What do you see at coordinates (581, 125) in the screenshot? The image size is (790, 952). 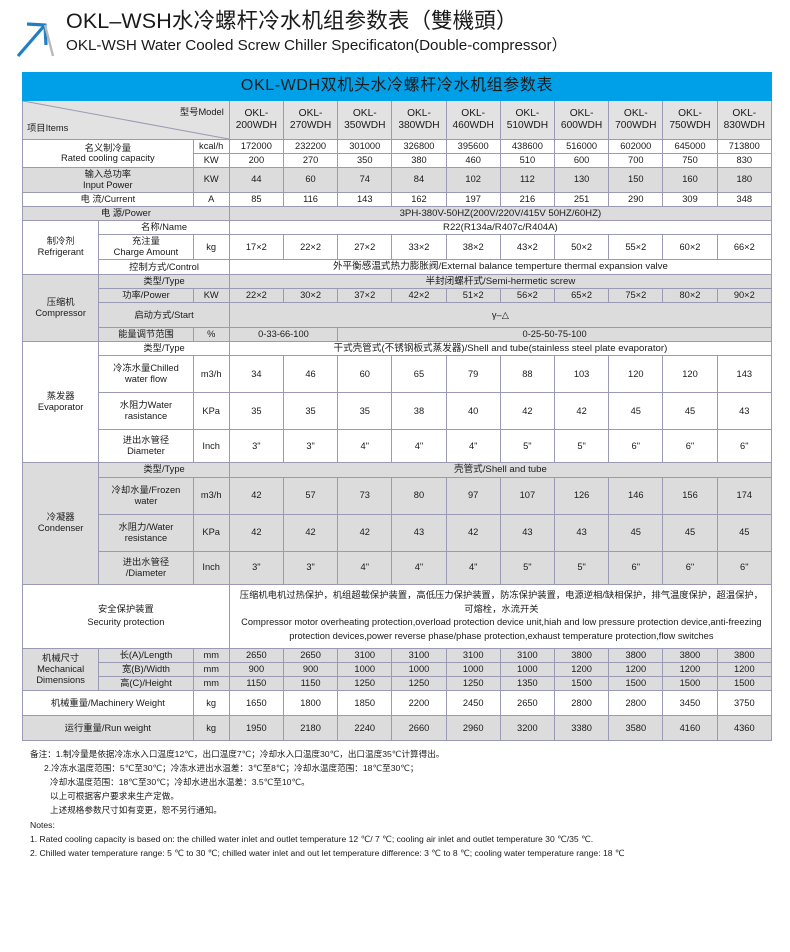 I see `model-suffix: 600WDH` at bounding box center [581, 125].